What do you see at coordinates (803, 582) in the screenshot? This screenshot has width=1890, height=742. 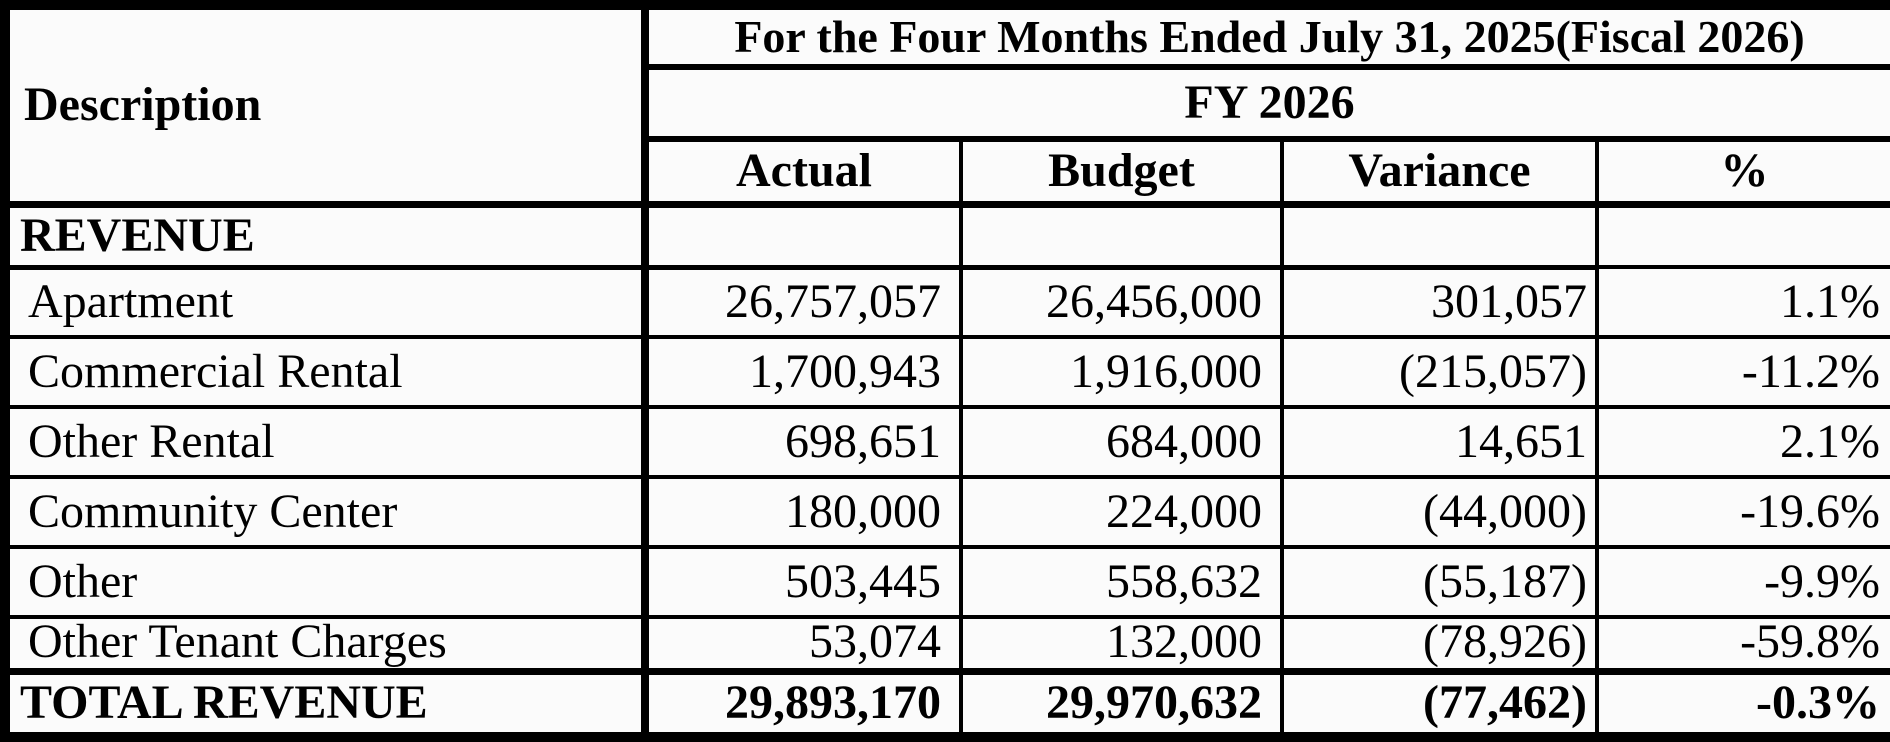 I see `actual-cell: 503,445` at bounding box center [803, 582].